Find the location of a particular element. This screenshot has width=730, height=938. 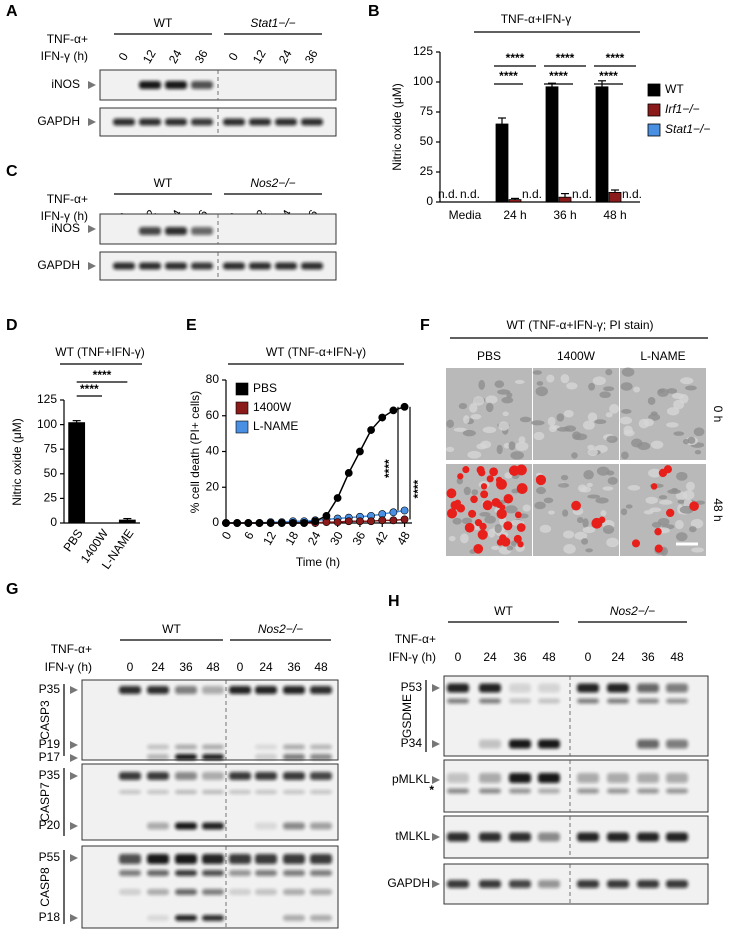

legend-label: WT is located at coordinates (674, 89).